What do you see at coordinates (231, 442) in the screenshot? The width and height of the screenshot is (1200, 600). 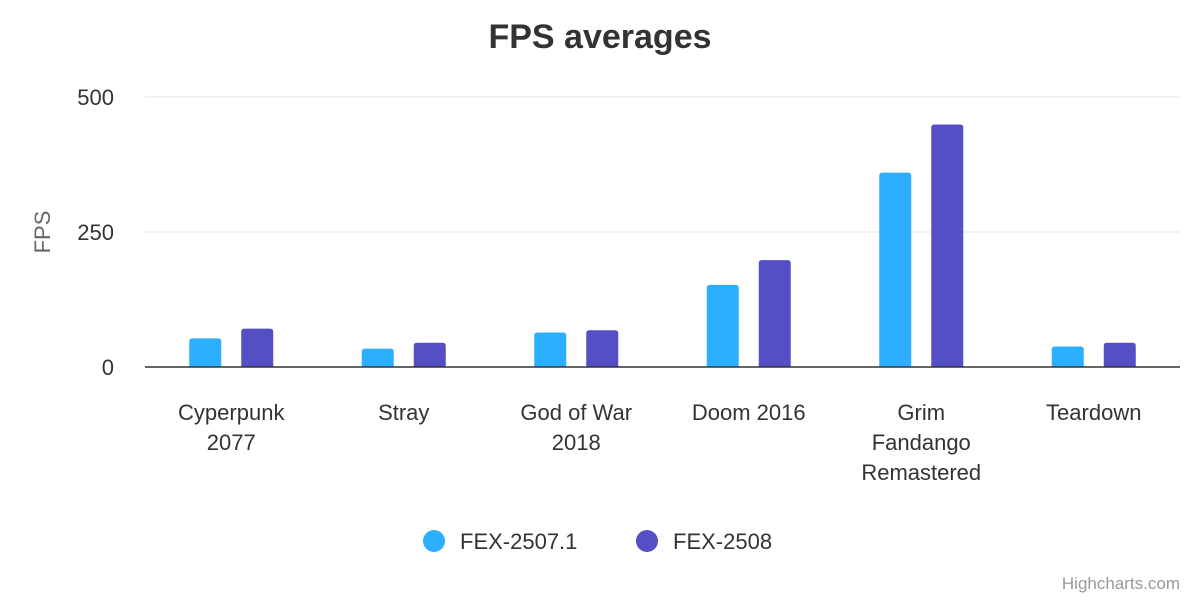 I see `x-tick-label-line: 2077` at bounding box center [231, 442].